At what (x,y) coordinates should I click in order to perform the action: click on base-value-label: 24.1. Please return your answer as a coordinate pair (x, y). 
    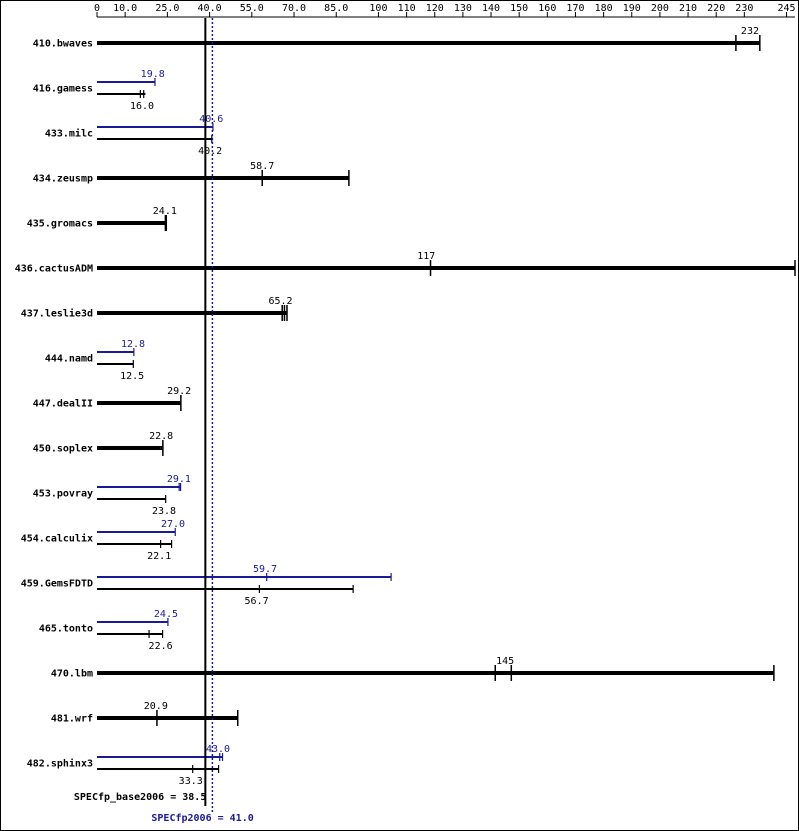
    Looking at the image, I should click on (165, 211).